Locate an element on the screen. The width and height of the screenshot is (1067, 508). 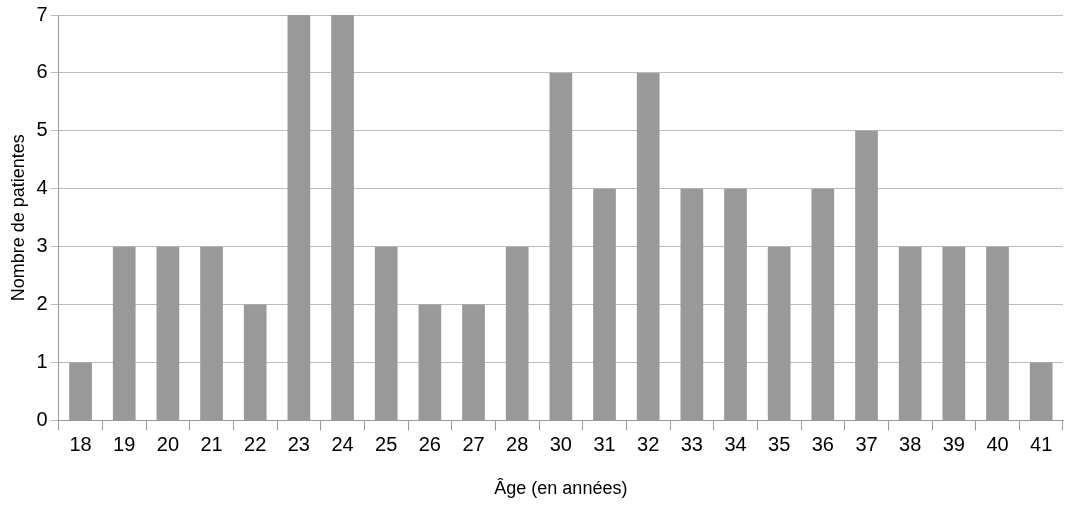
x-tick-label: 38 is located at coordinates (910, 443).